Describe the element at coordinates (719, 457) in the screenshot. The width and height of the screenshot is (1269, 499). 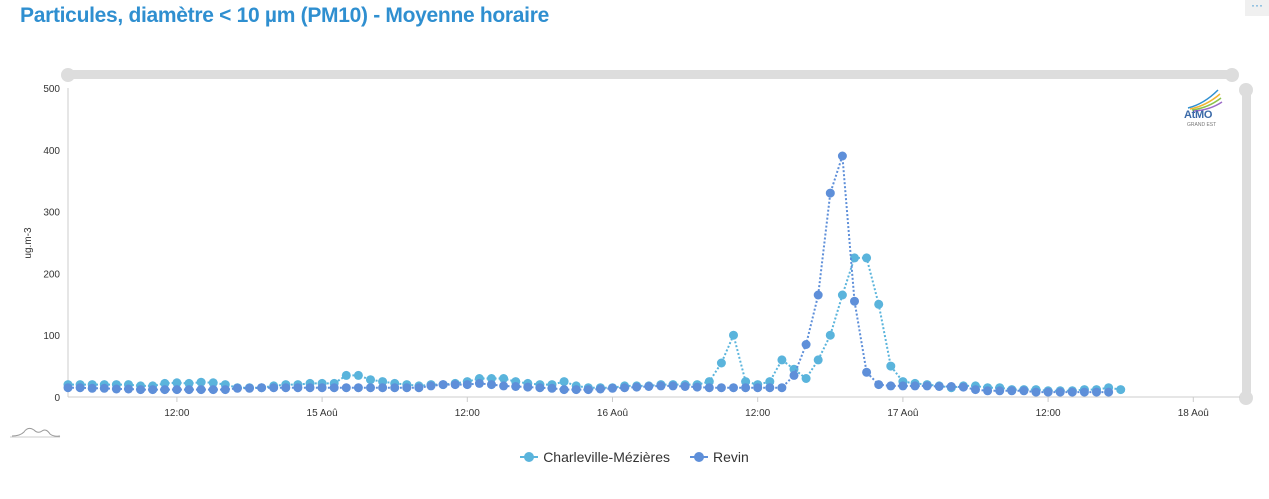
I see `legend-item-1: Revin` at that location.